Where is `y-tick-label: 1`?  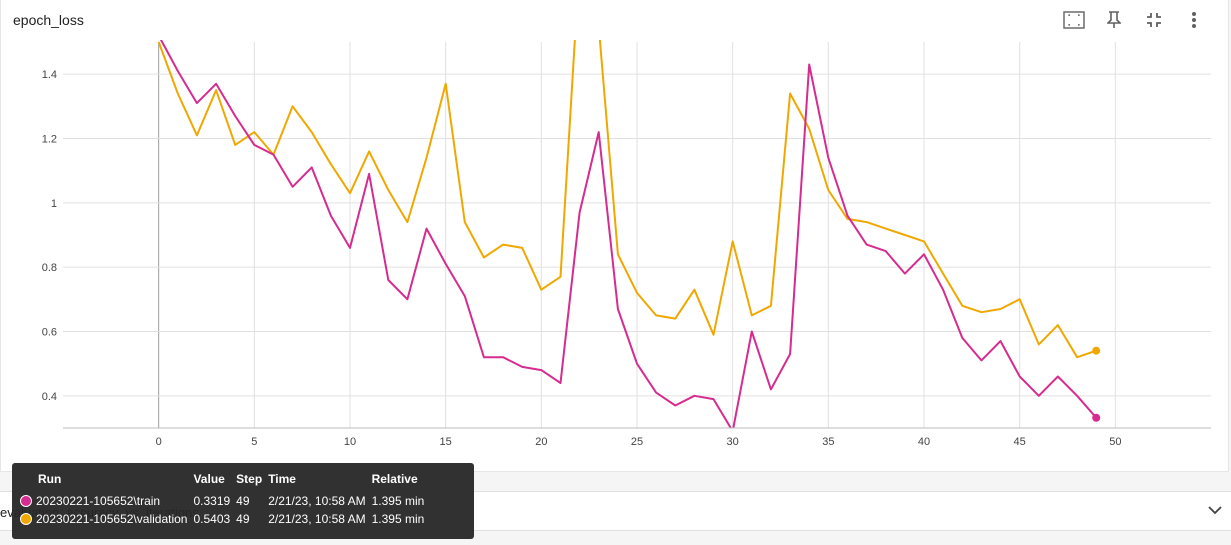
y-tick-label: 1 is located at coordinates (54, 204).